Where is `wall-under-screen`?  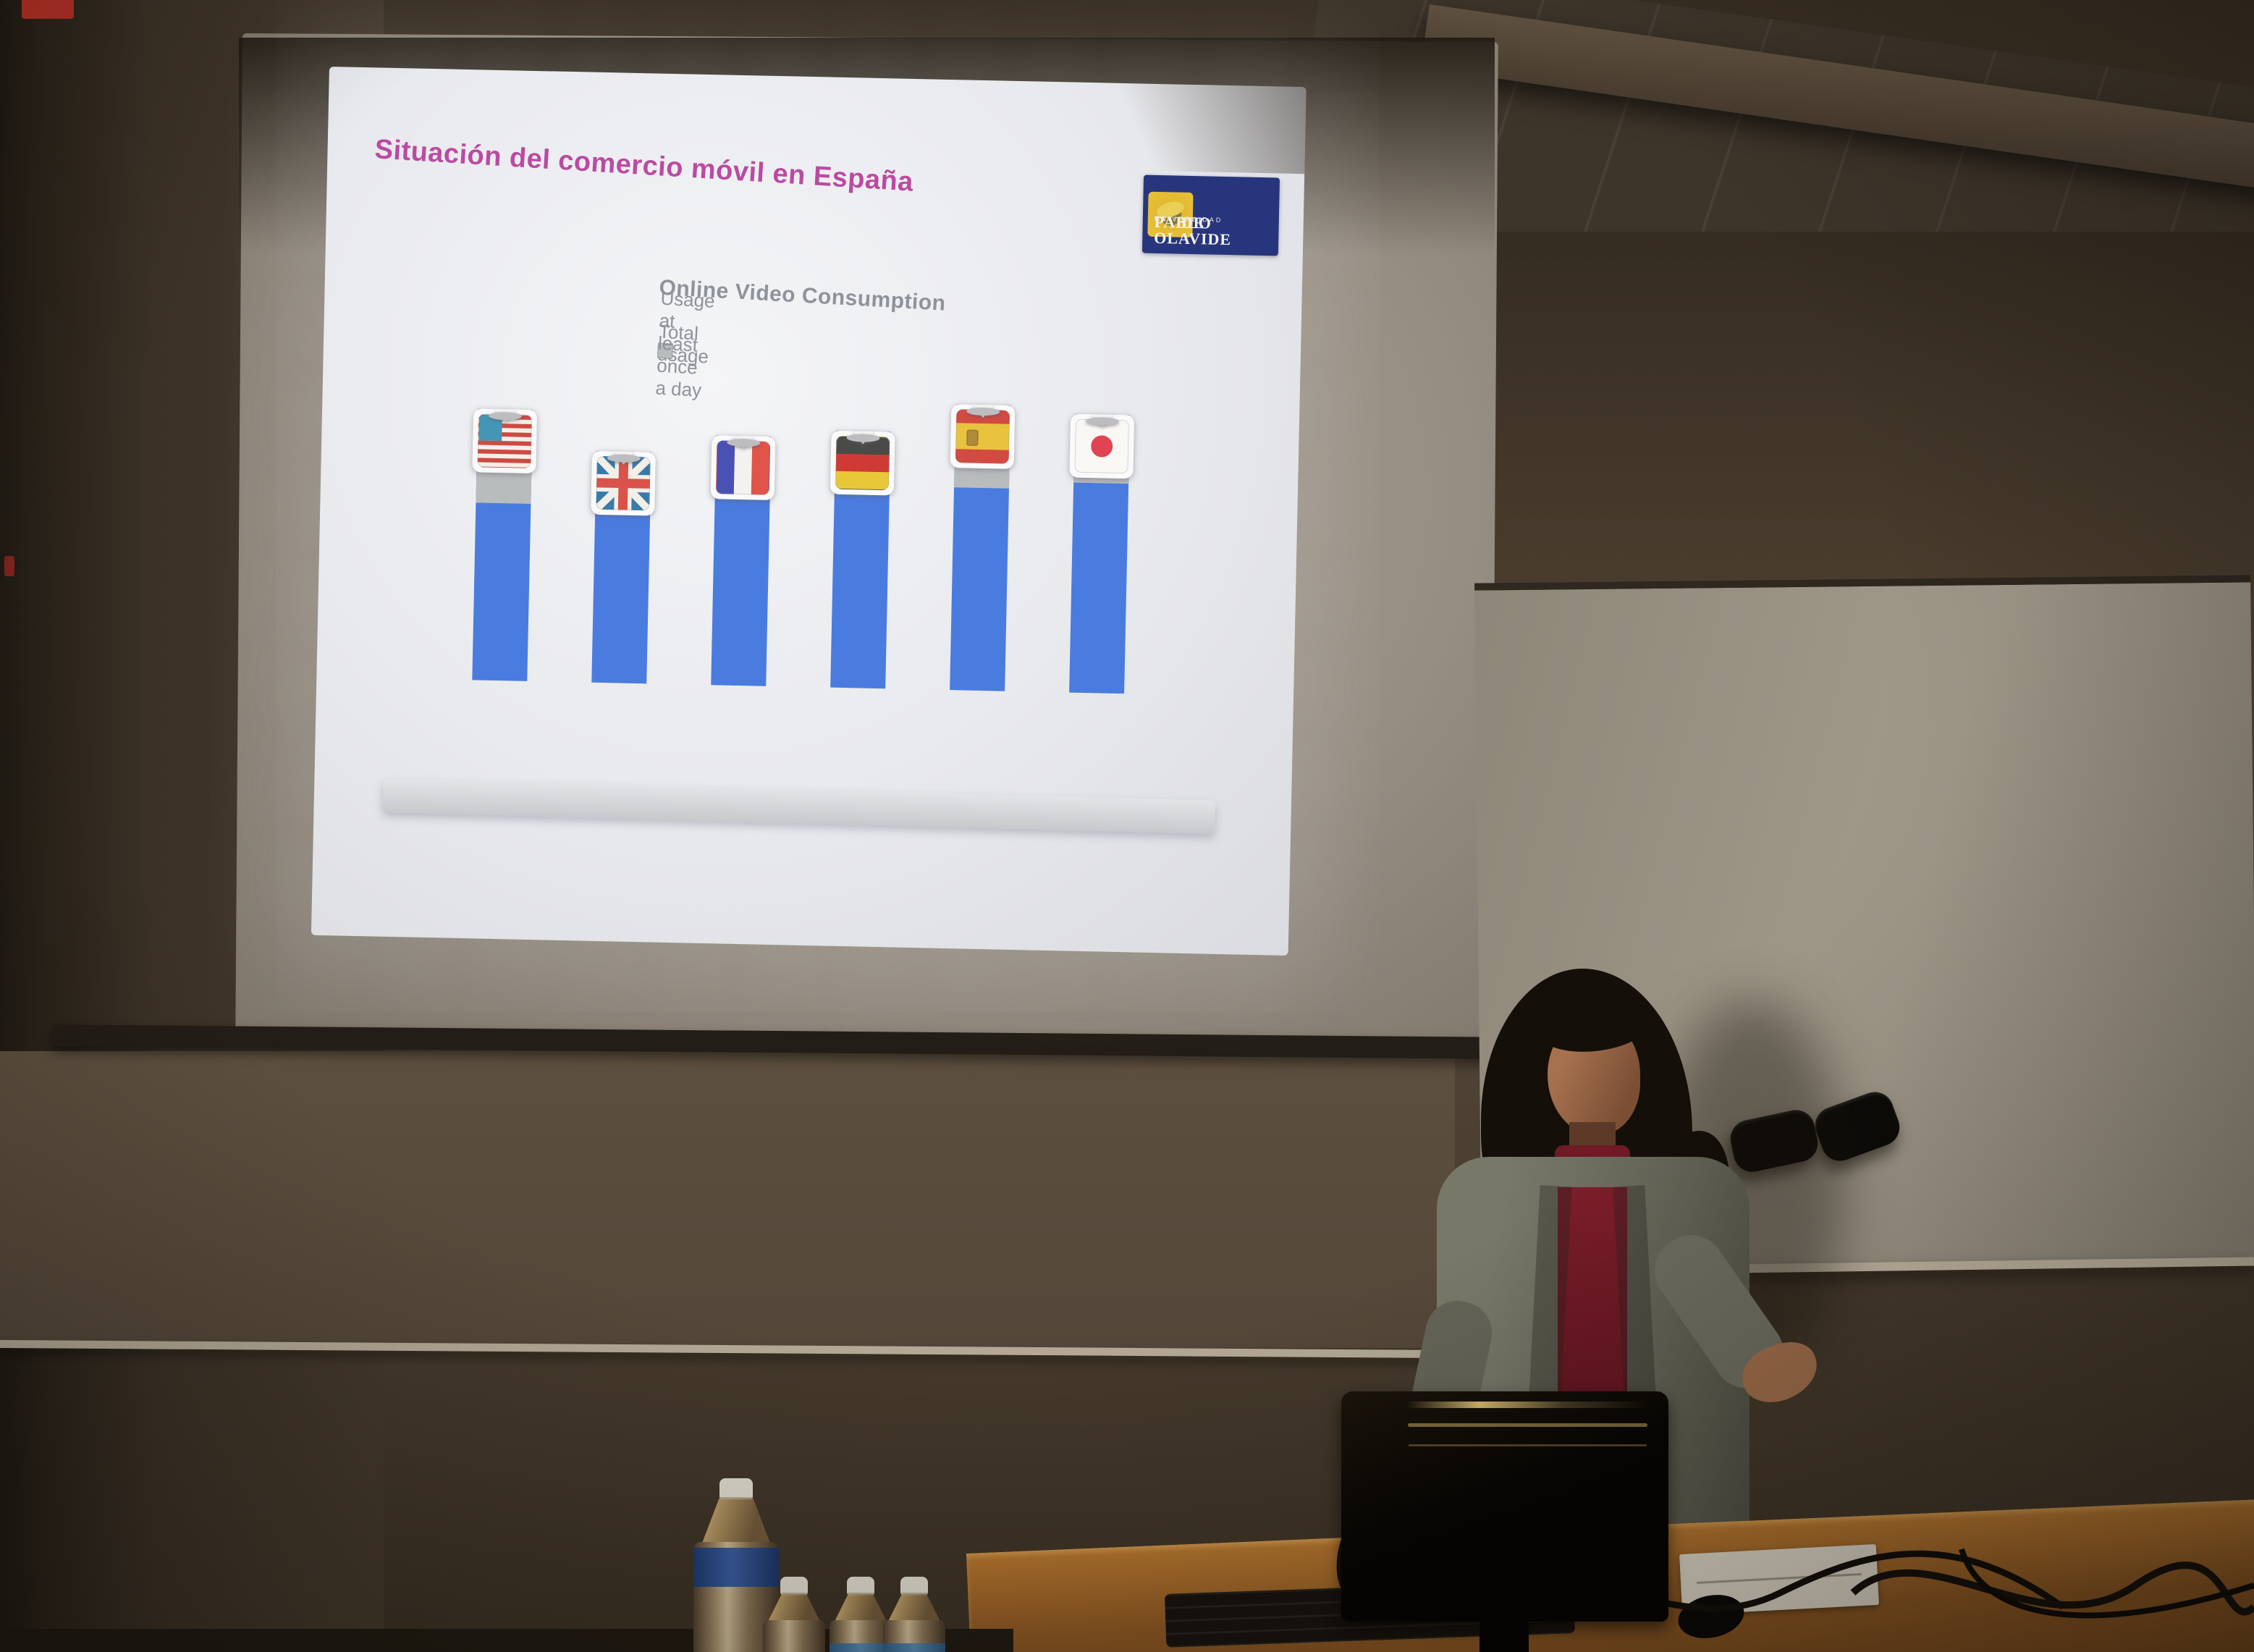
wall-under-screen is located at coordinates (727, 1200).